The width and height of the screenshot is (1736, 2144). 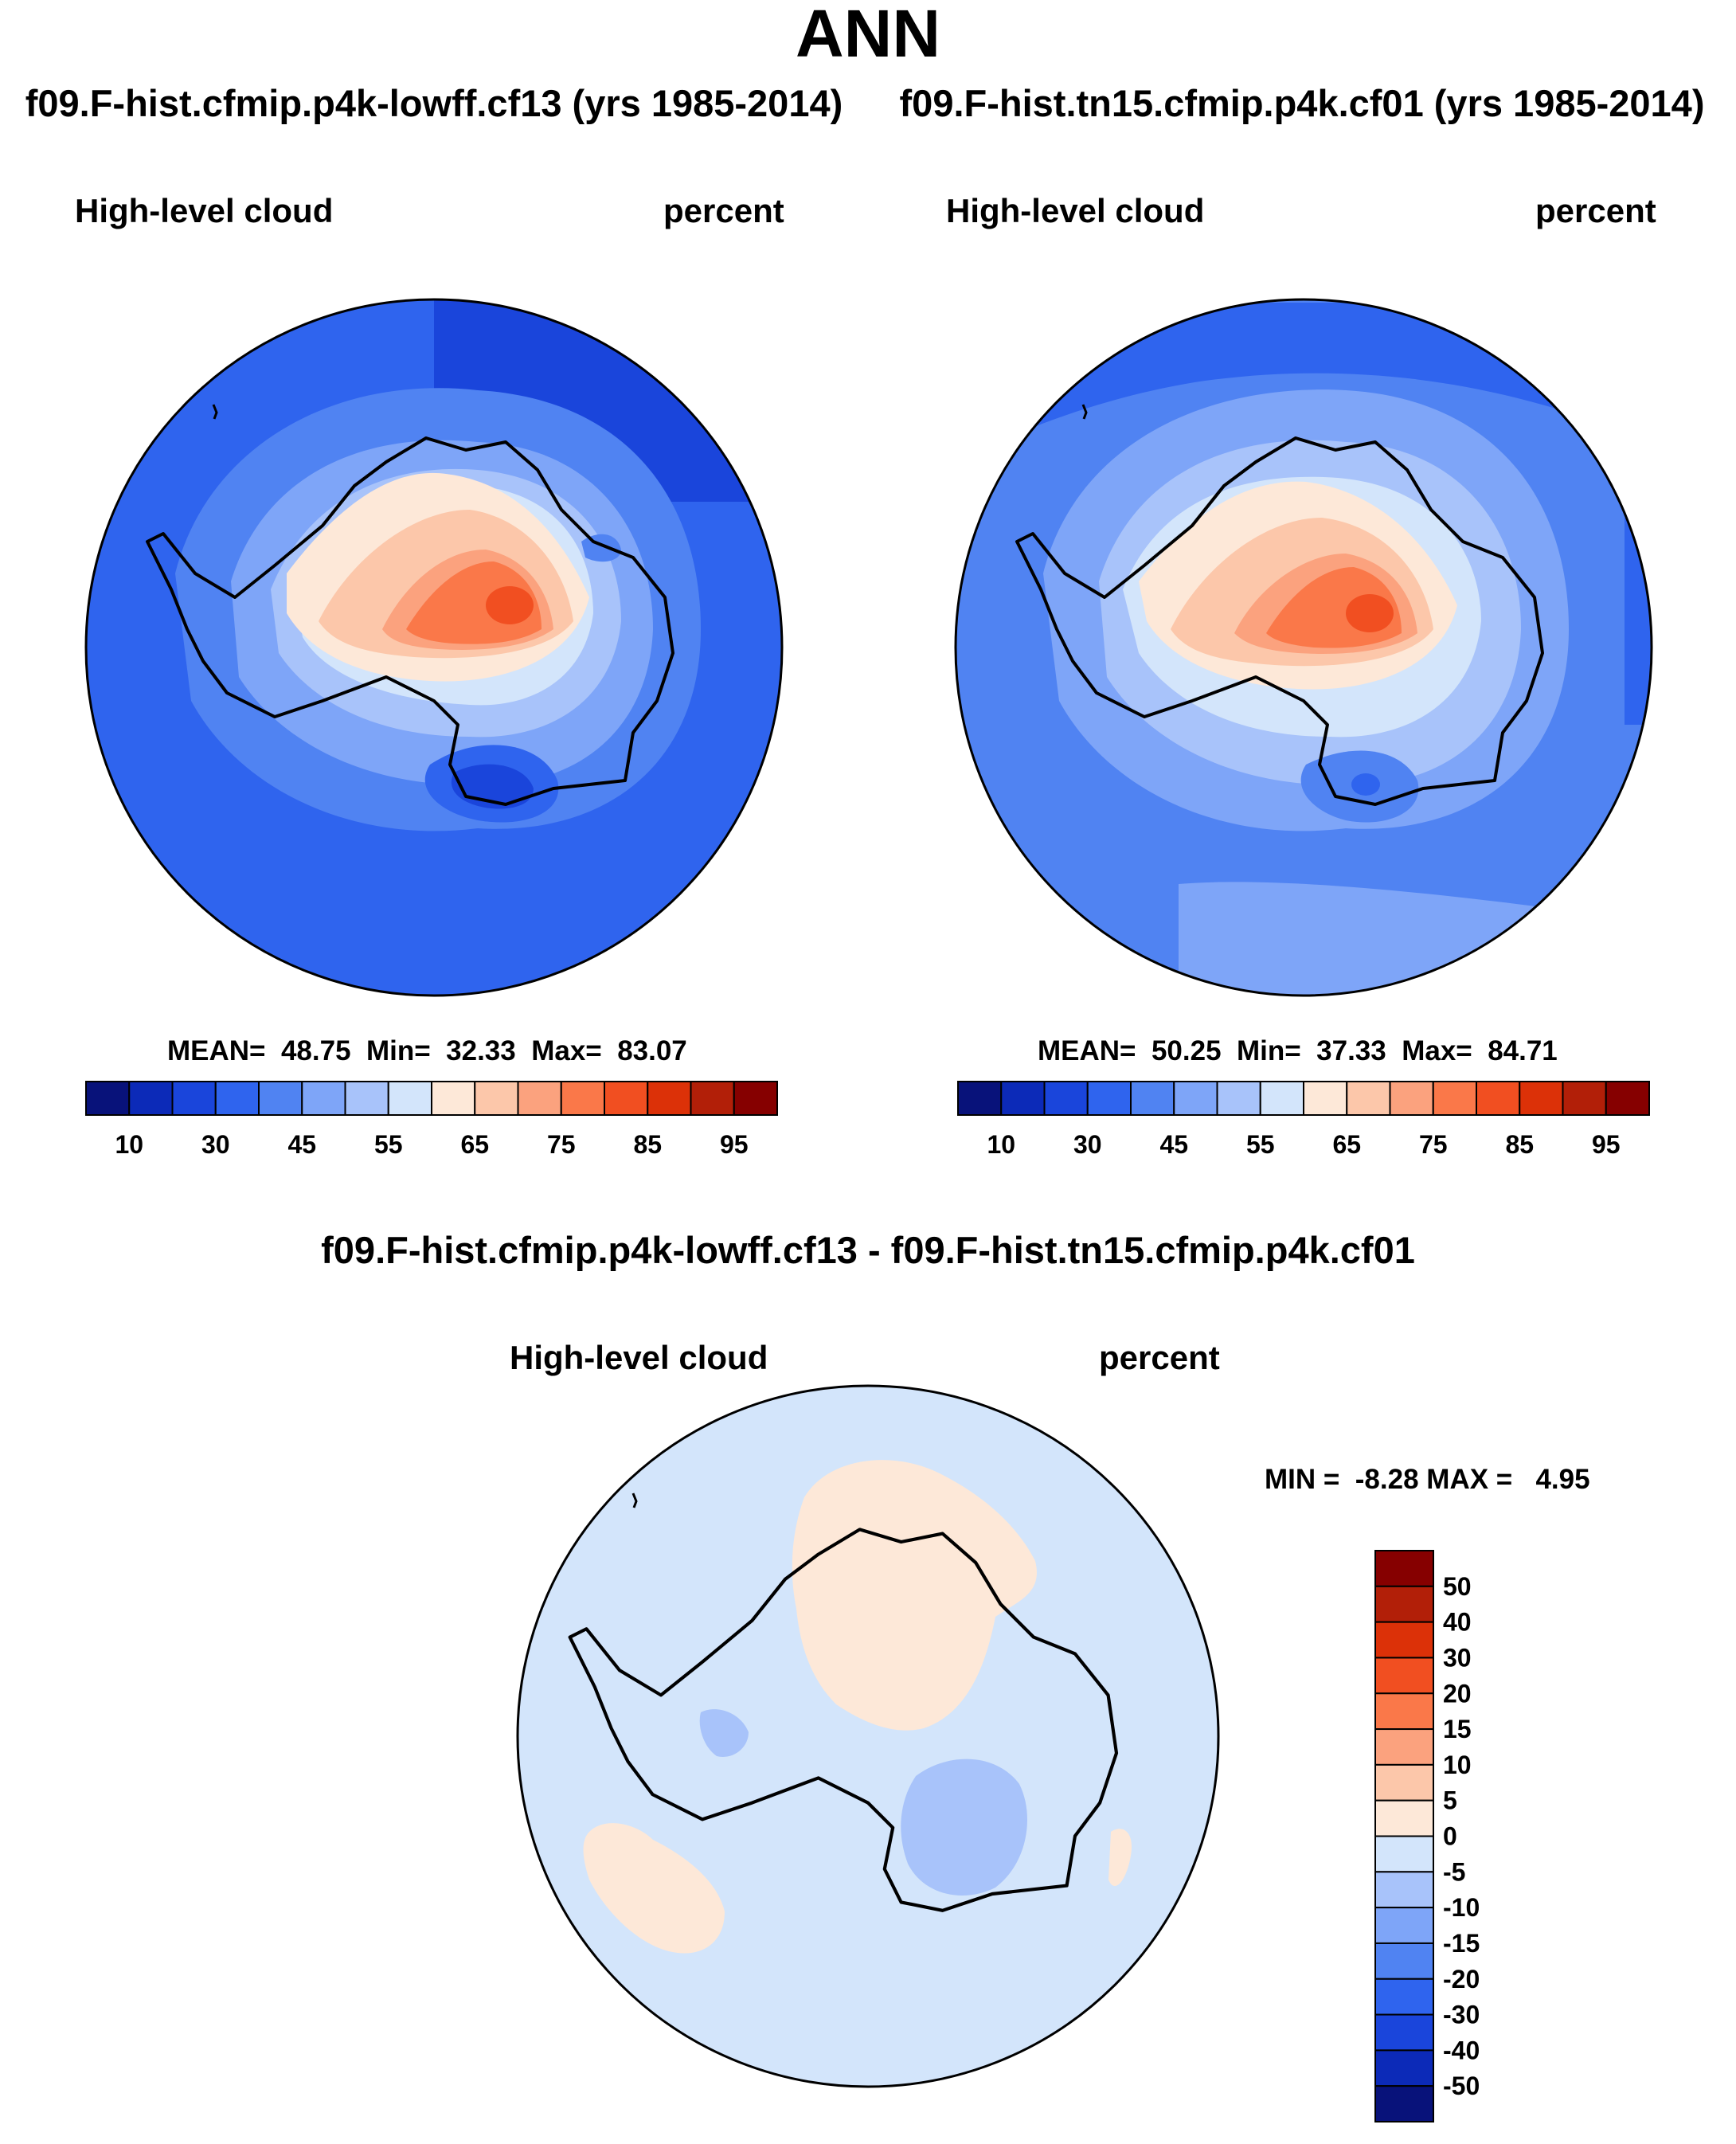 What do you see at coordinates (652, 1050) in the screenshot?
I see `panel1-max-value: 83.07` at bounding box center [652, 1050].